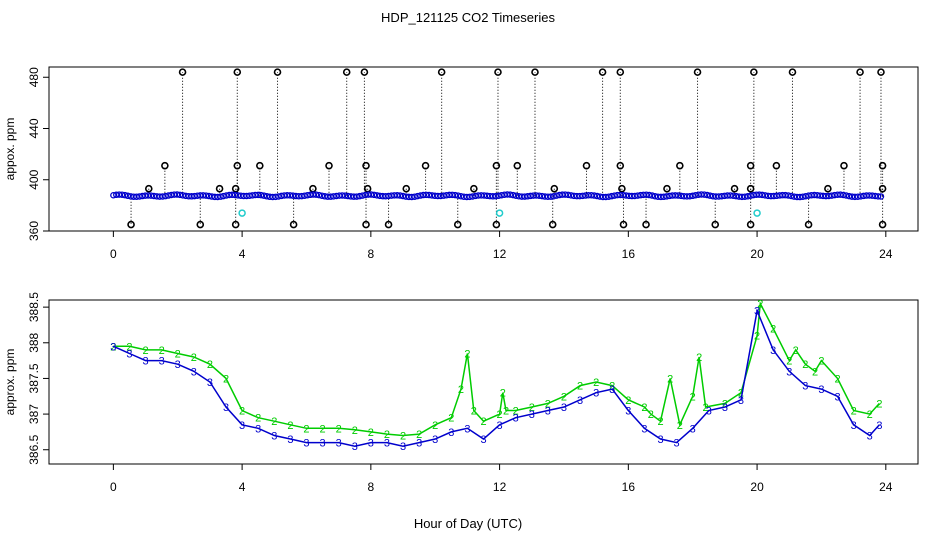  Describe the element at coordinates (242, 254) in the screenshot. I see `top-x-tick-label: 4` at that location.